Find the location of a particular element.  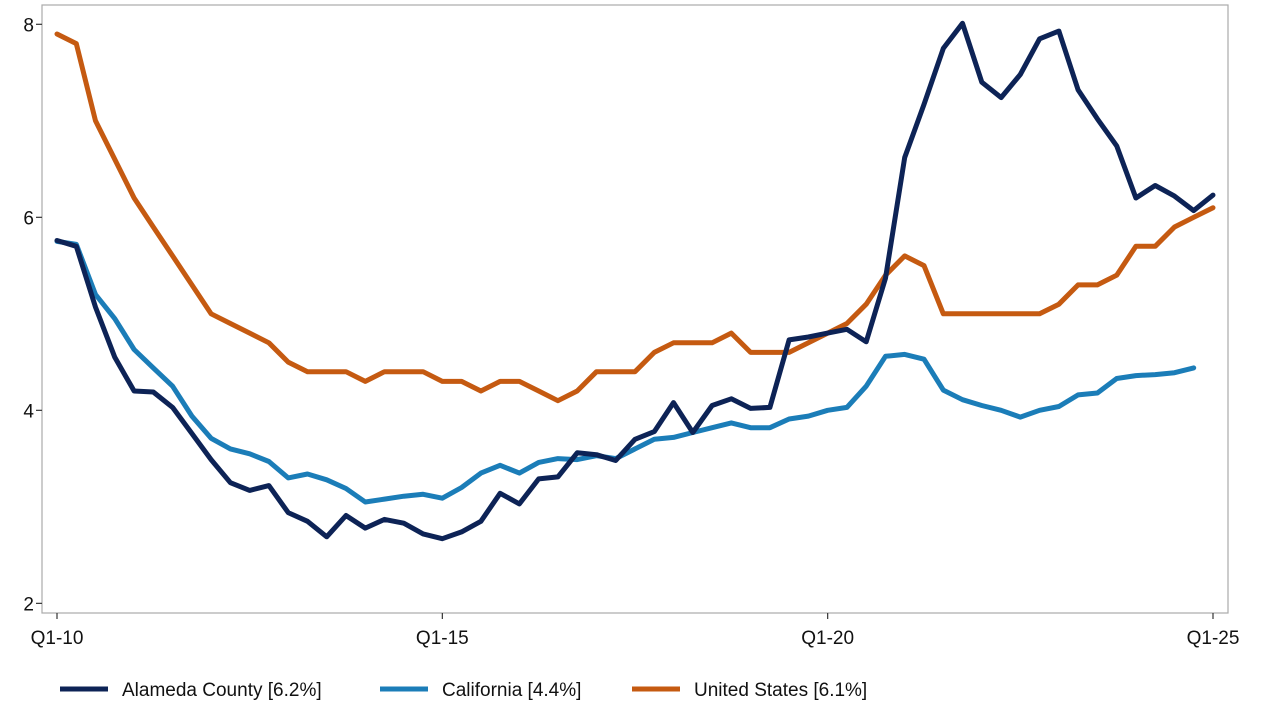

x-tick-label: Q1-15 is located at coordinates (442, 638).